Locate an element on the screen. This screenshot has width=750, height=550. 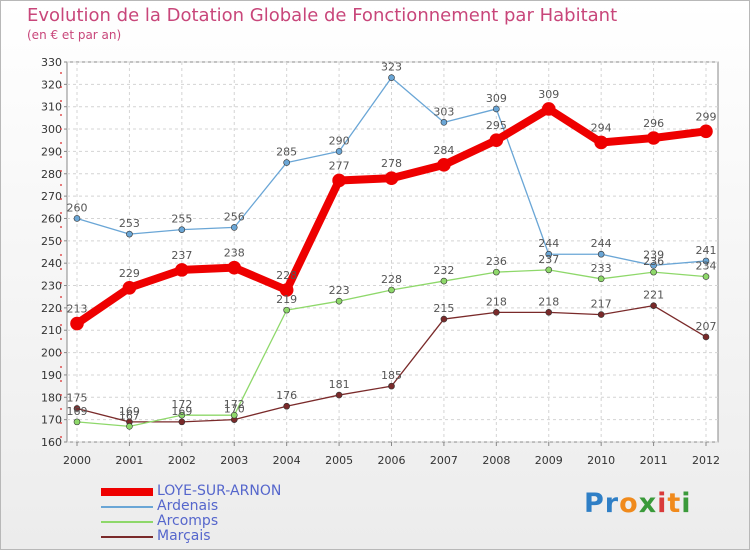
x-tick-label: 2009 is located at coordinates (549, 460).